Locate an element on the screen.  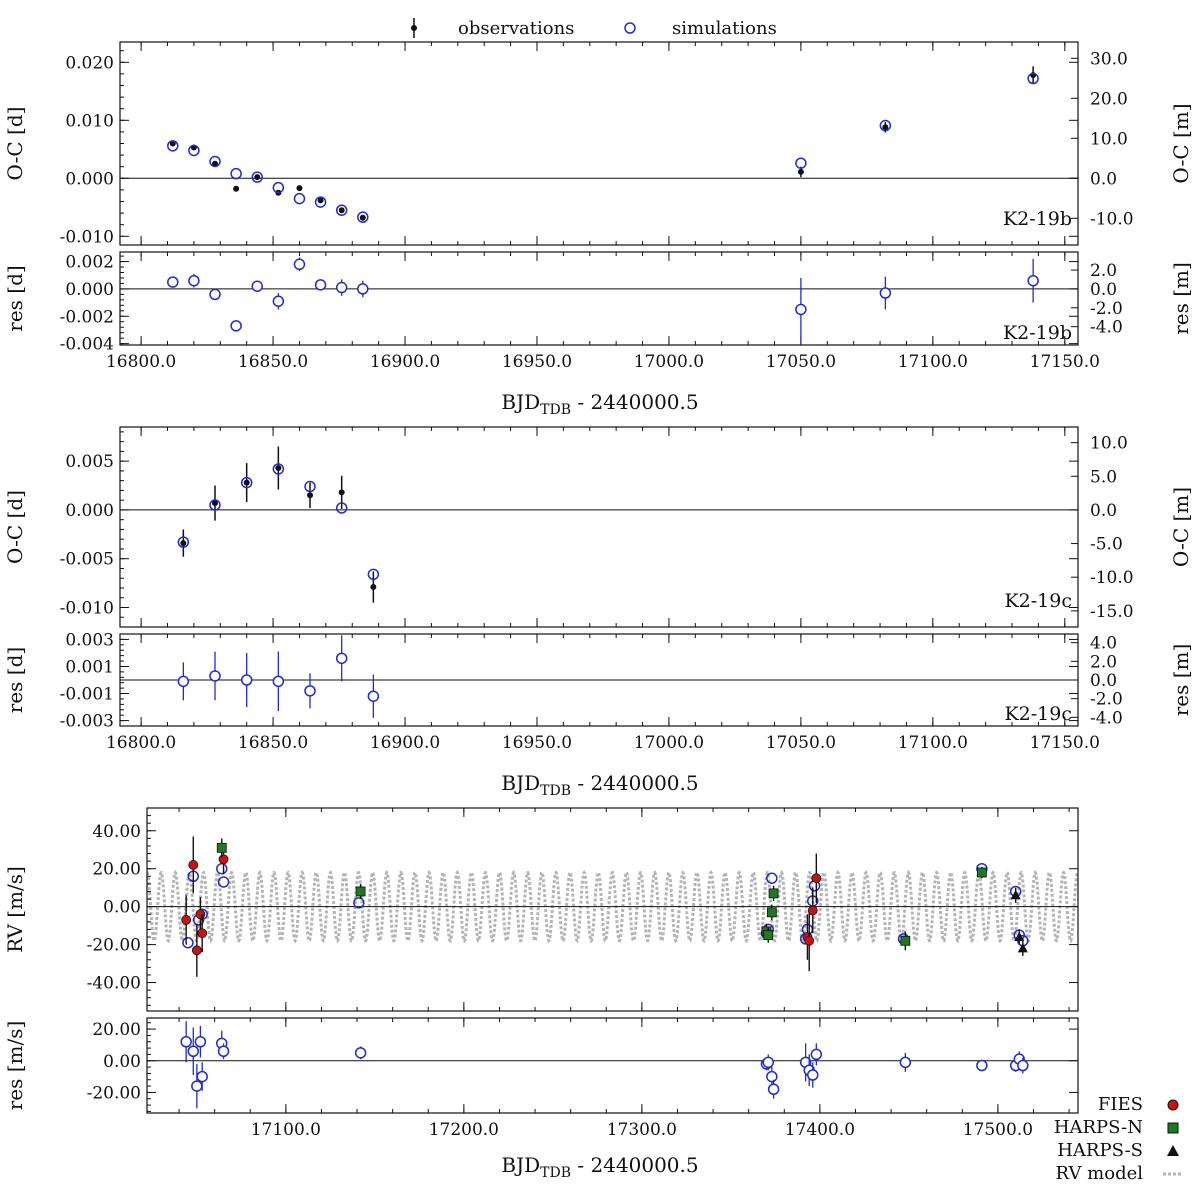
ytick-label-rv: -40.00 is located at coordinates (114, 984).